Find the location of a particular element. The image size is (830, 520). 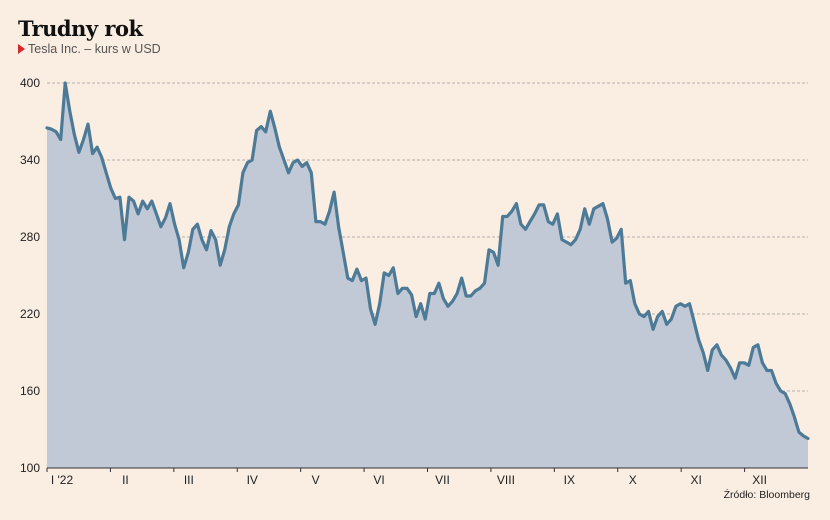

x-tick-label: IX is located at coordinates (569, 480).